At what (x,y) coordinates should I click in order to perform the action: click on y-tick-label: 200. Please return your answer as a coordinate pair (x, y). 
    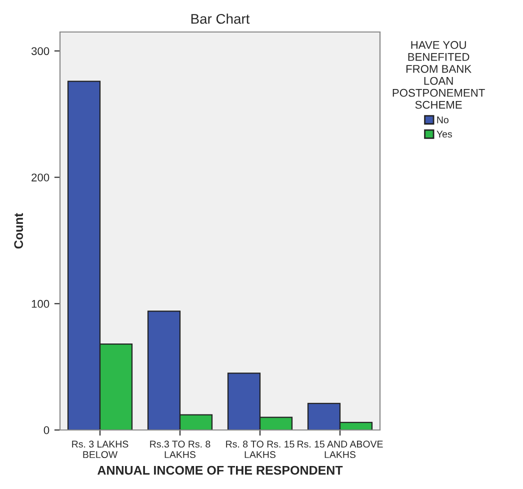
    Looking at the image, I should click on (41, 178).